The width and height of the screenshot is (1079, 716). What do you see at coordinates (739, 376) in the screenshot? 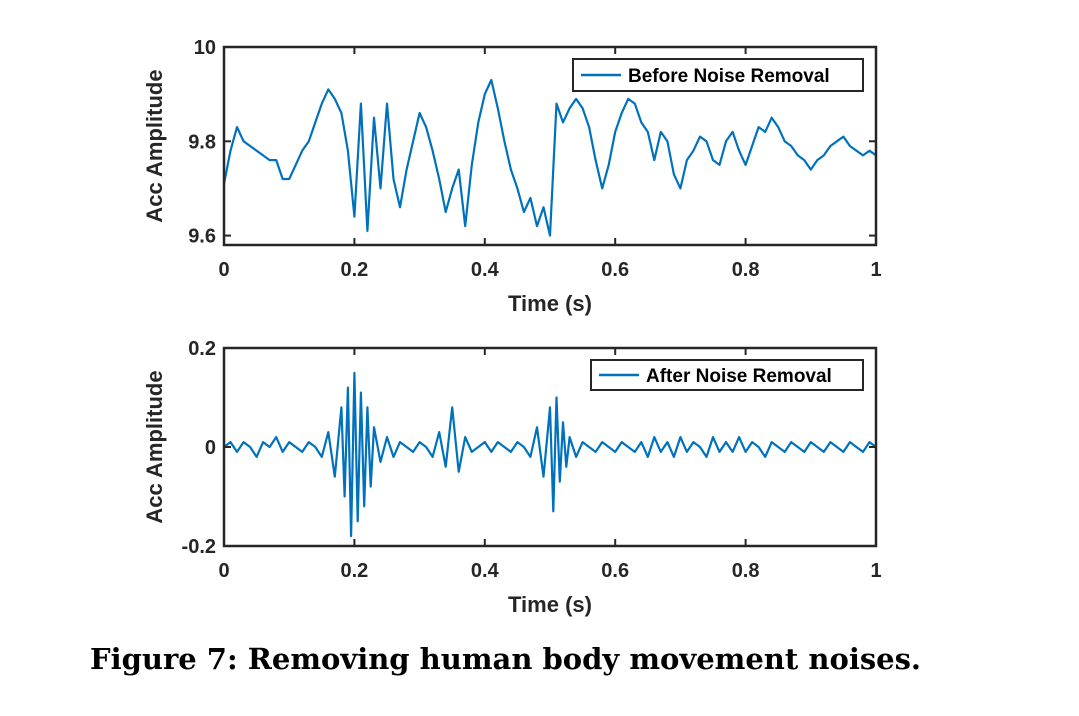
I see `legend-label: After Noise Removal` at bounding box center [739, 376].